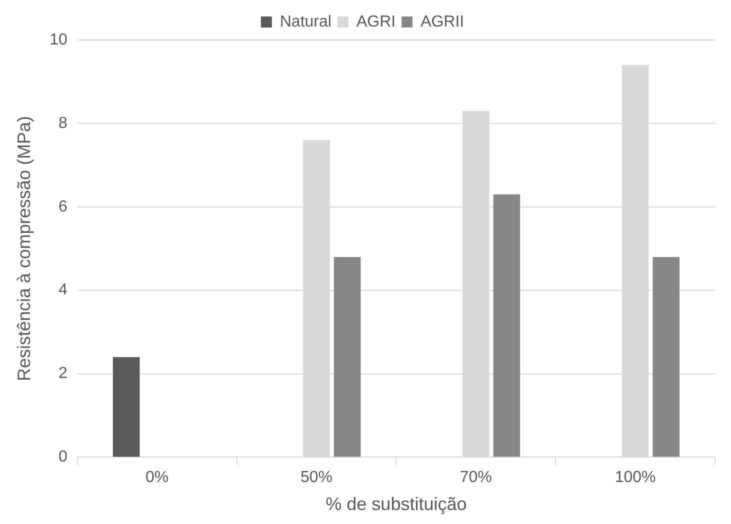 The height and width of the screenshot is (524, 731). Describe the element at coordinates (63, 290) in the screenshot. I see `y-tick-label: 4` at that location.